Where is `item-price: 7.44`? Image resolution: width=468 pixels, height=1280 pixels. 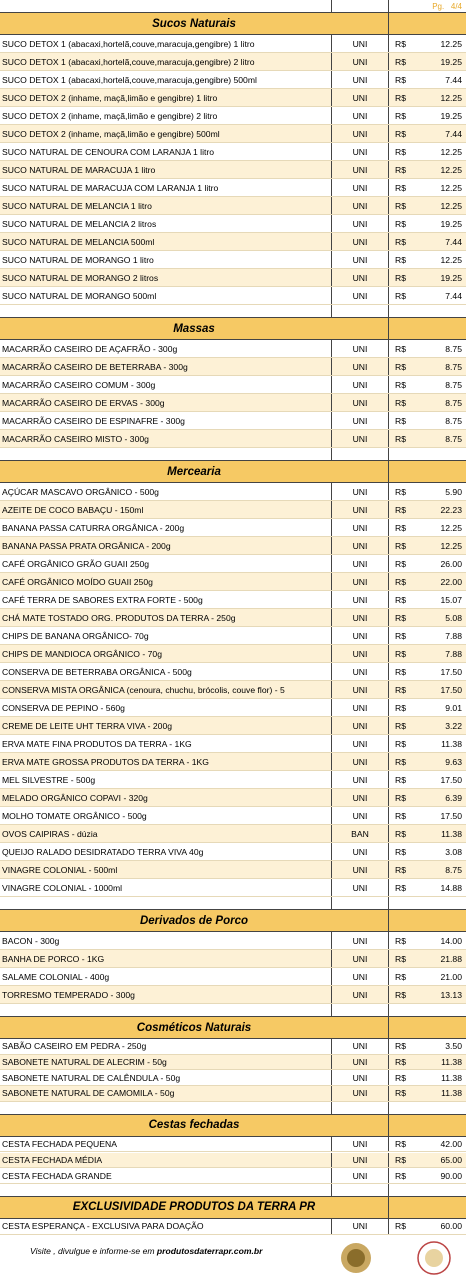 item-price: 7.44 is located at coordinates (453, 133).